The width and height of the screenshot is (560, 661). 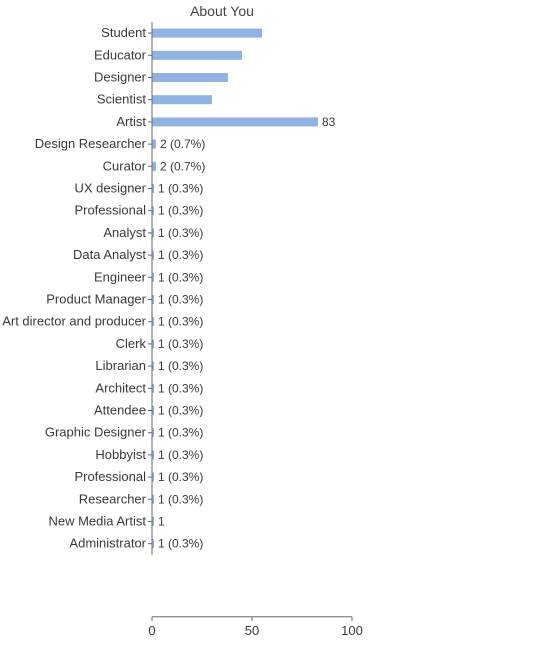 What do you see at coordinates (131, 343) in the screenshot?
I see `category-label: Clerk` at bounding box center [131, 343].